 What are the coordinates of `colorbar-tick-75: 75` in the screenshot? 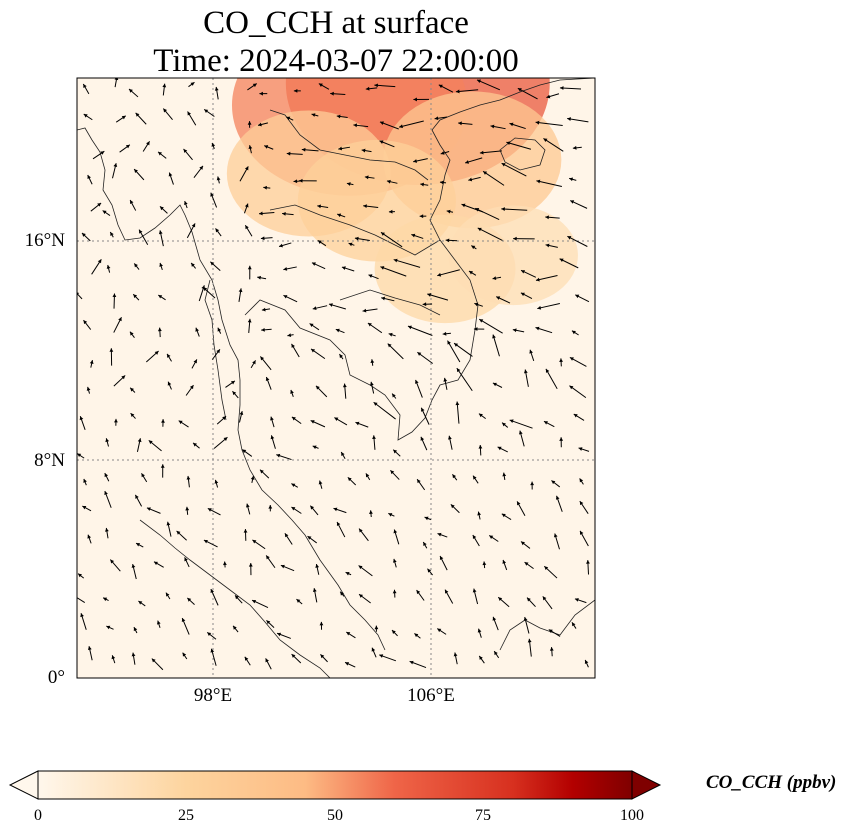 It's located at (483, 815).